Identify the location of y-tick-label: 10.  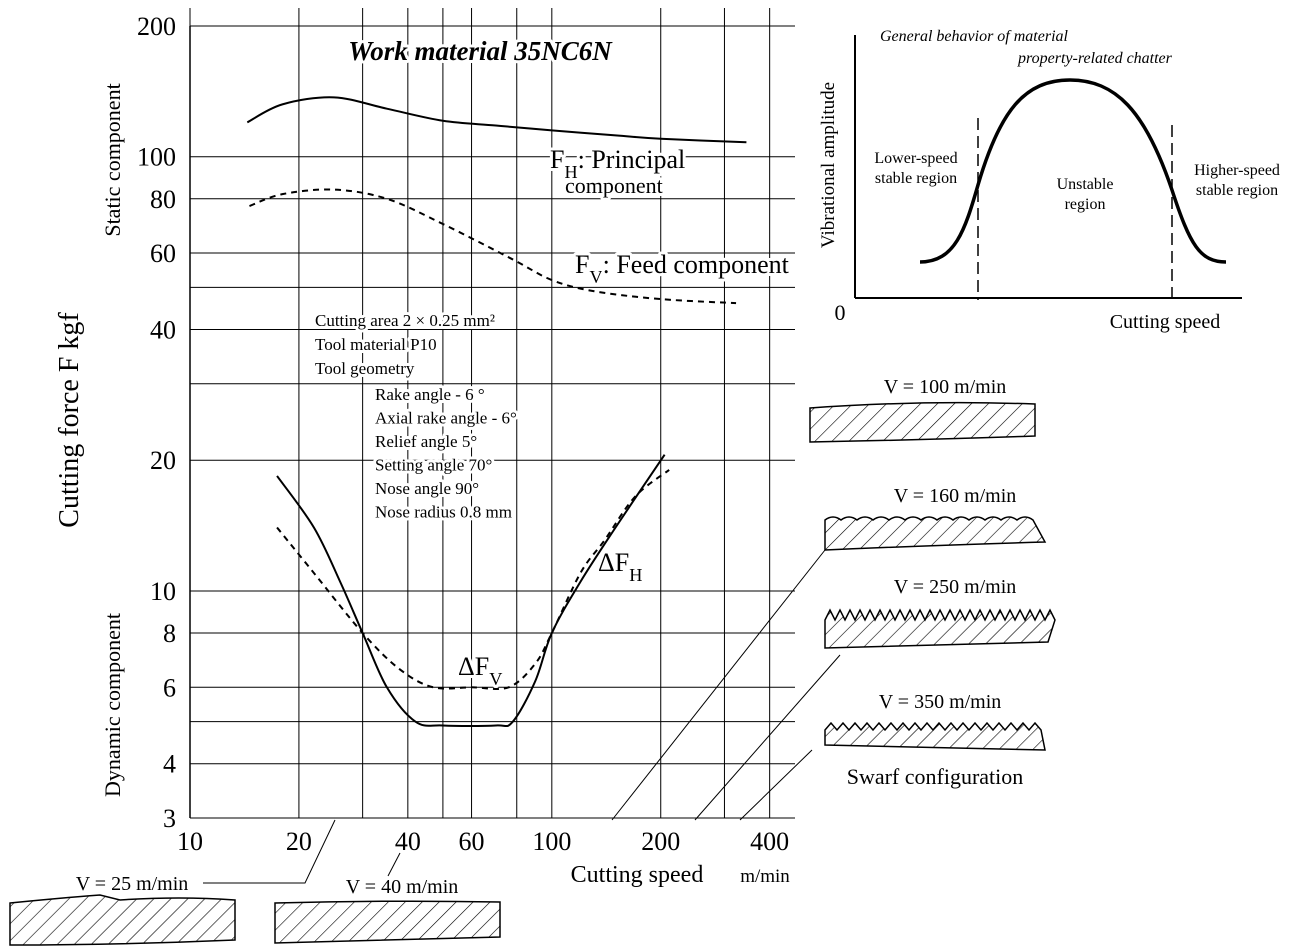
(163, 591).